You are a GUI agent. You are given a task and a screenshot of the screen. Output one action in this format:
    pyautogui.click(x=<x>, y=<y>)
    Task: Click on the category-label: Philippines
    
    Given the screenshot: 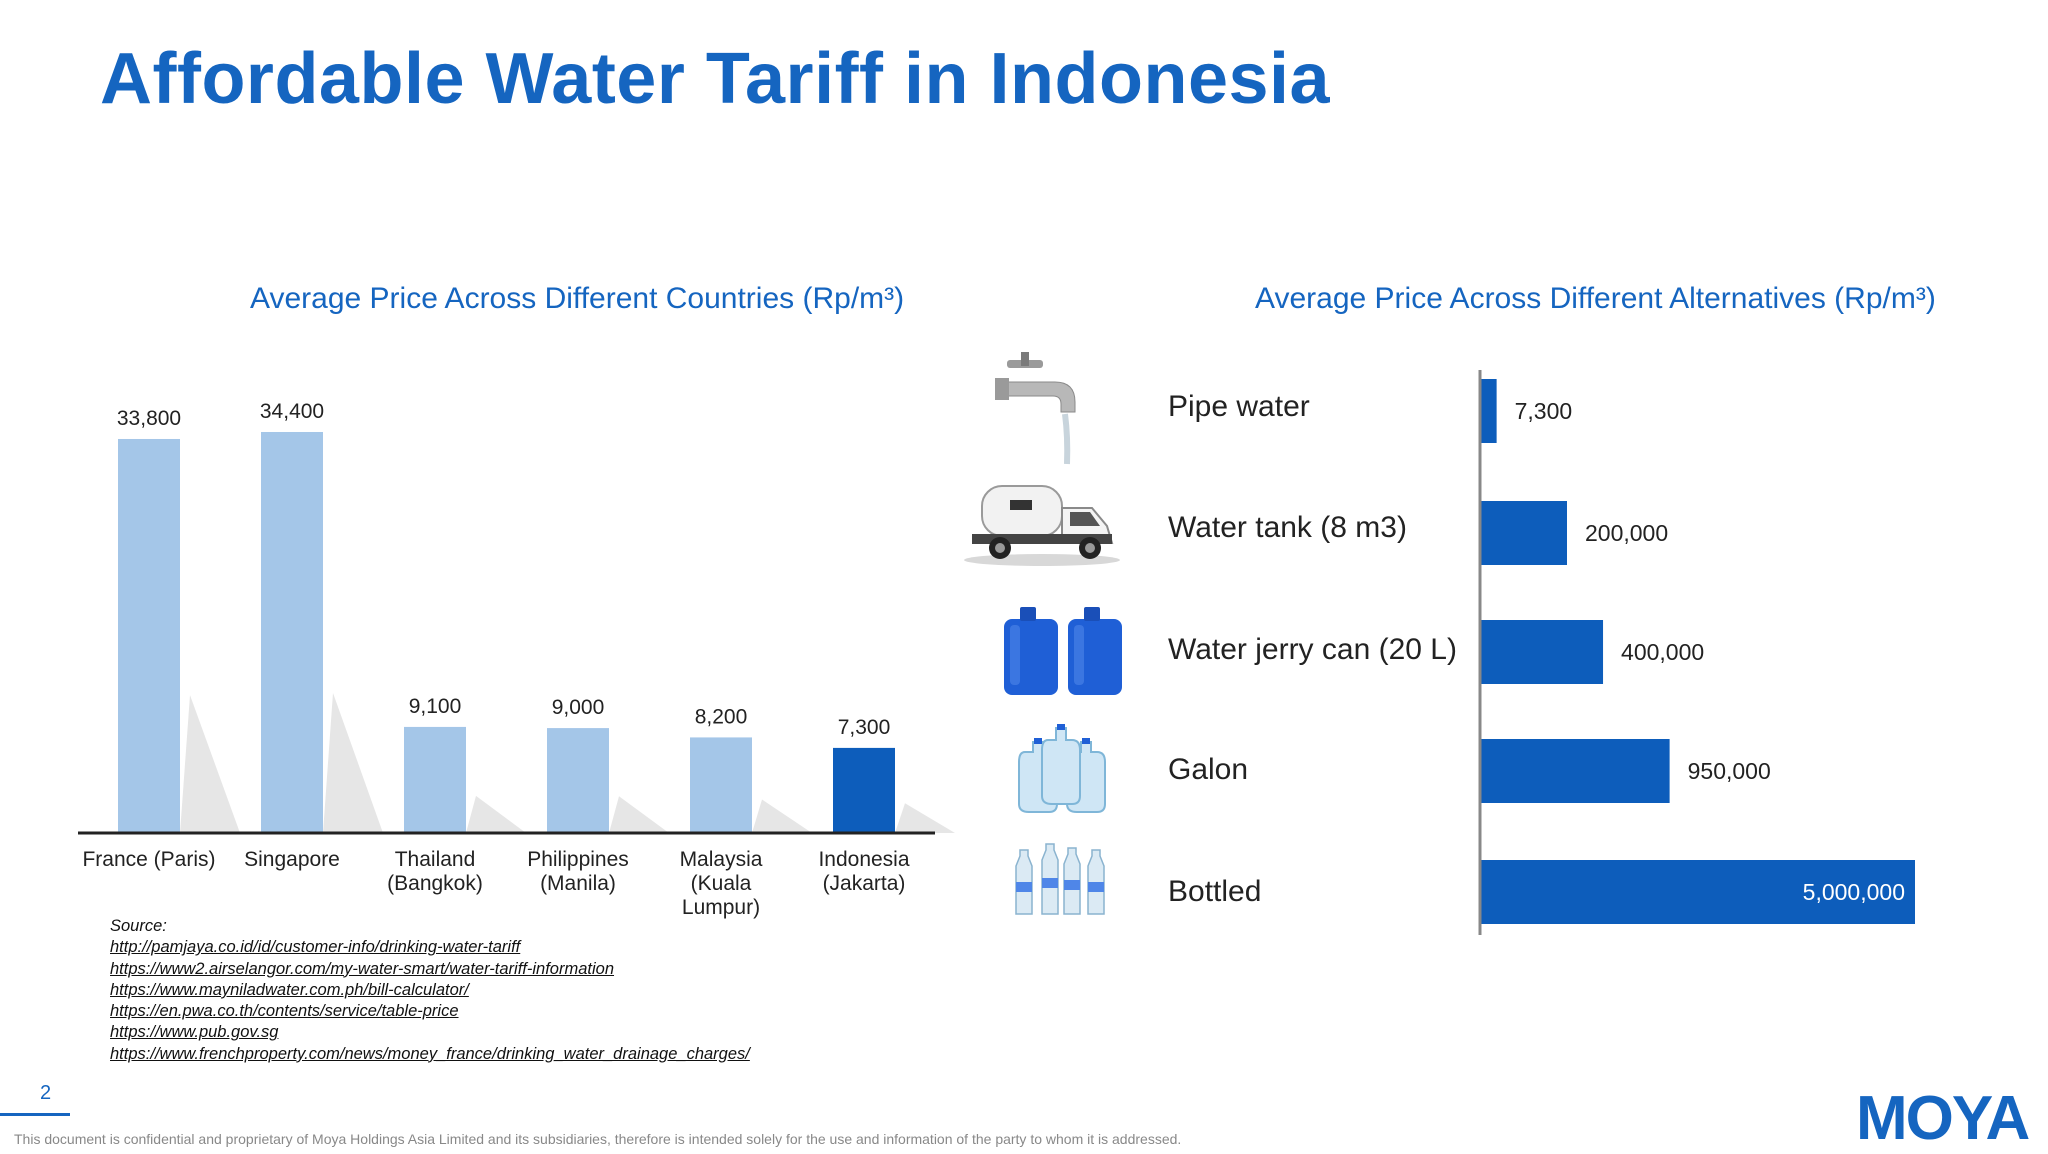 What is the action you would take?
    pyautogui.click(x=578, y=859)
    